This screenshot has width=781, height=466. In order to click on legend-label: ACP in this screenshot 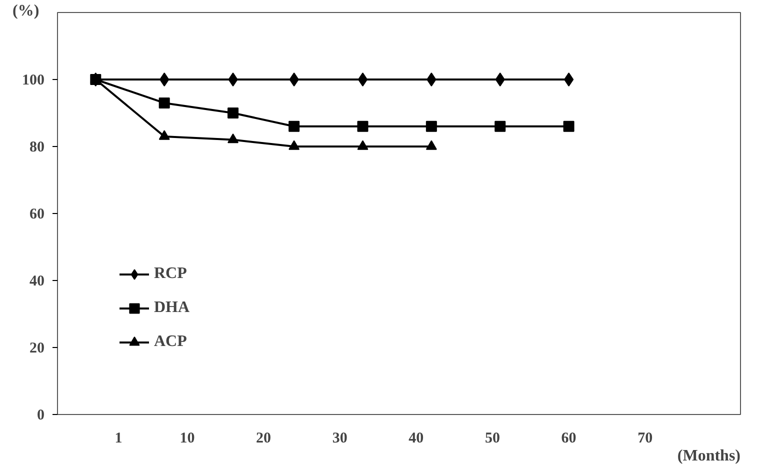, I will do `click(170, 342)`.